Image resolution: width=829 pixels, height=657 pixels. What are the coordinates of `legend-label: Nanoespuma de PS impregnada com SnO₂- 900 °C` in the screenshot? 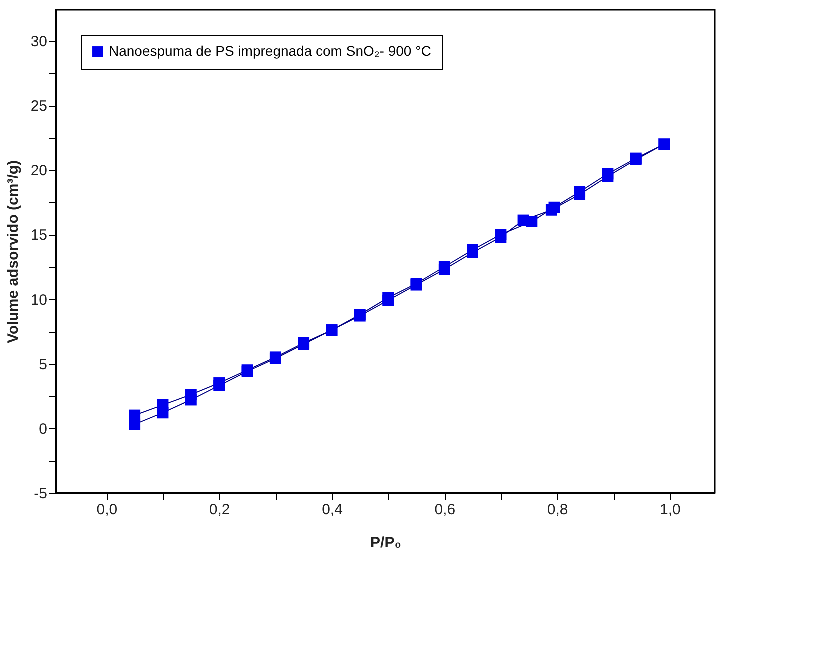 It's located at (270, 51).